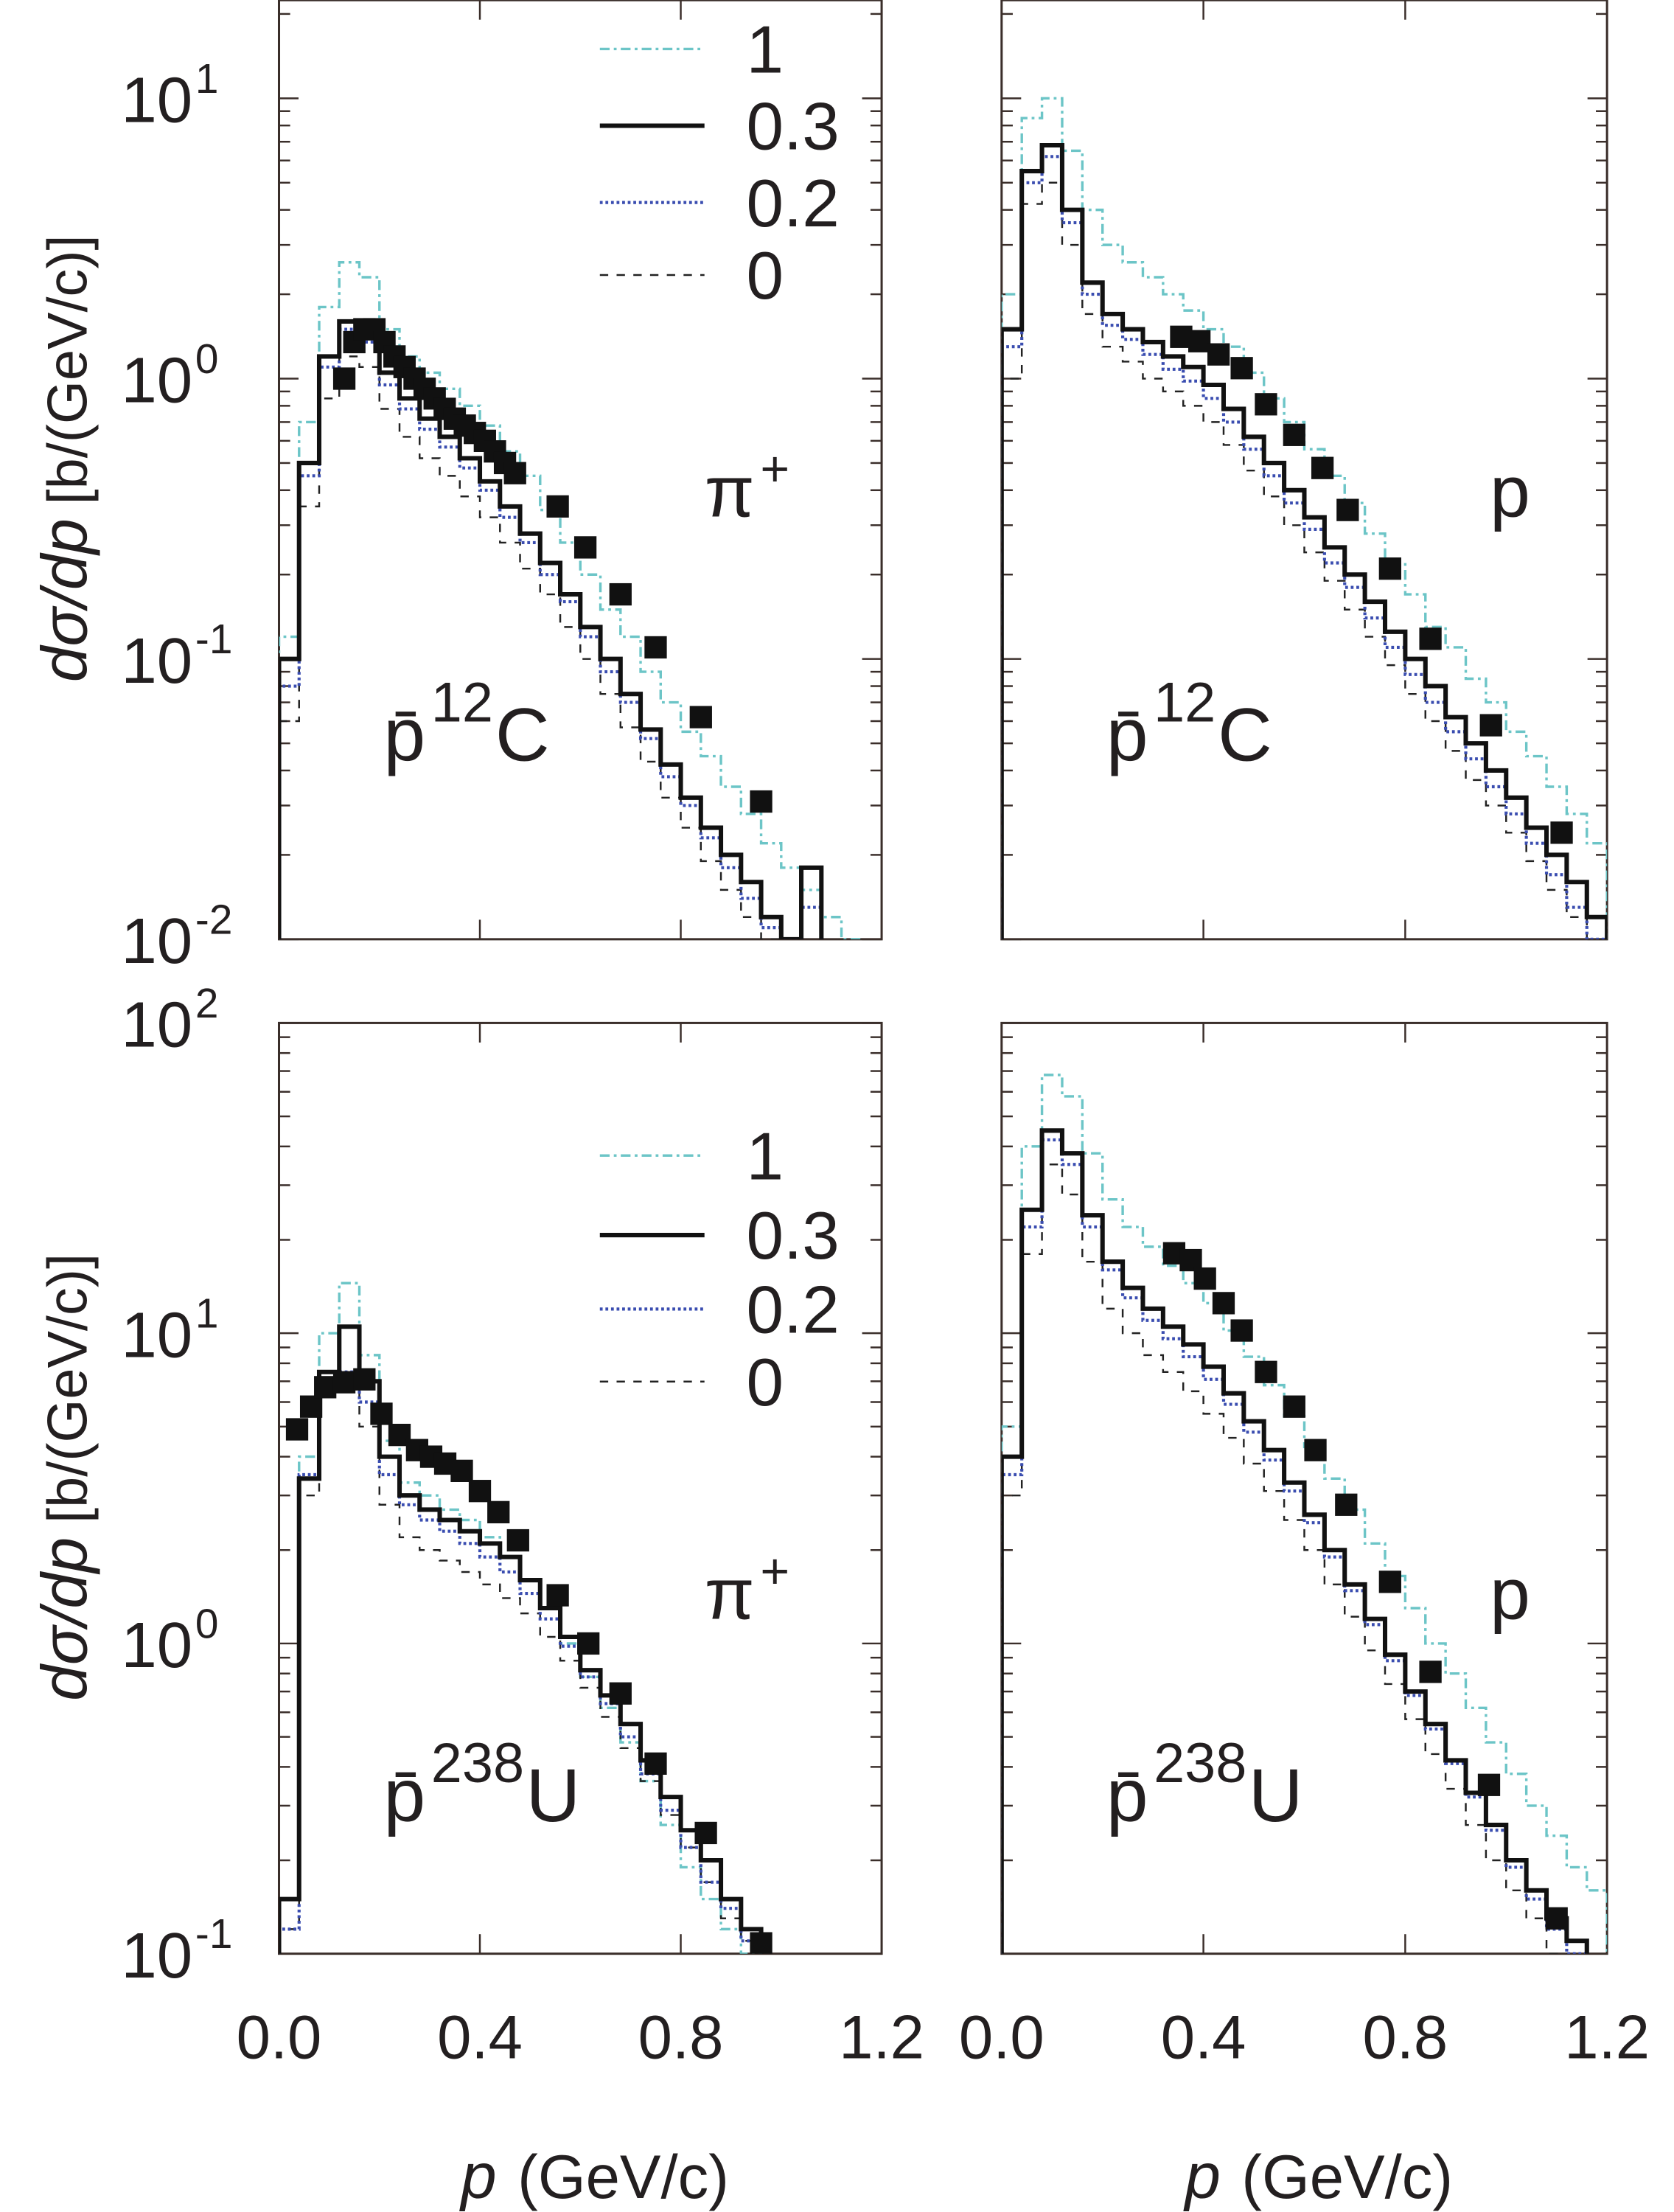 The width and height of the screenshot is (1674, 2212). What do you see at coordinates (1607, 2037) in the screenshot?
I see `x-tick-label: 1.2` at bounding box center [1607, 2037].